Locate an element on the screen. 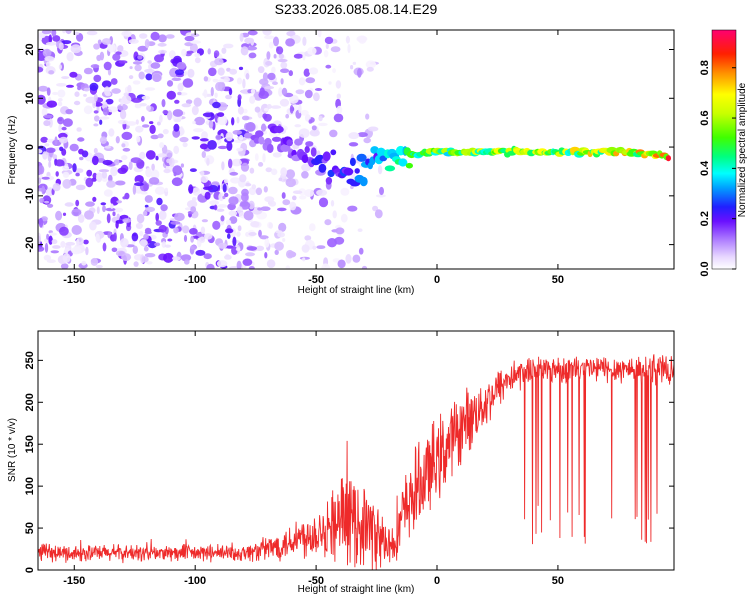 Image resolution: width=750 pixels, height=600 pixels. spectrogram-y-tick-label: -20 is located at coordinates (30, 245).